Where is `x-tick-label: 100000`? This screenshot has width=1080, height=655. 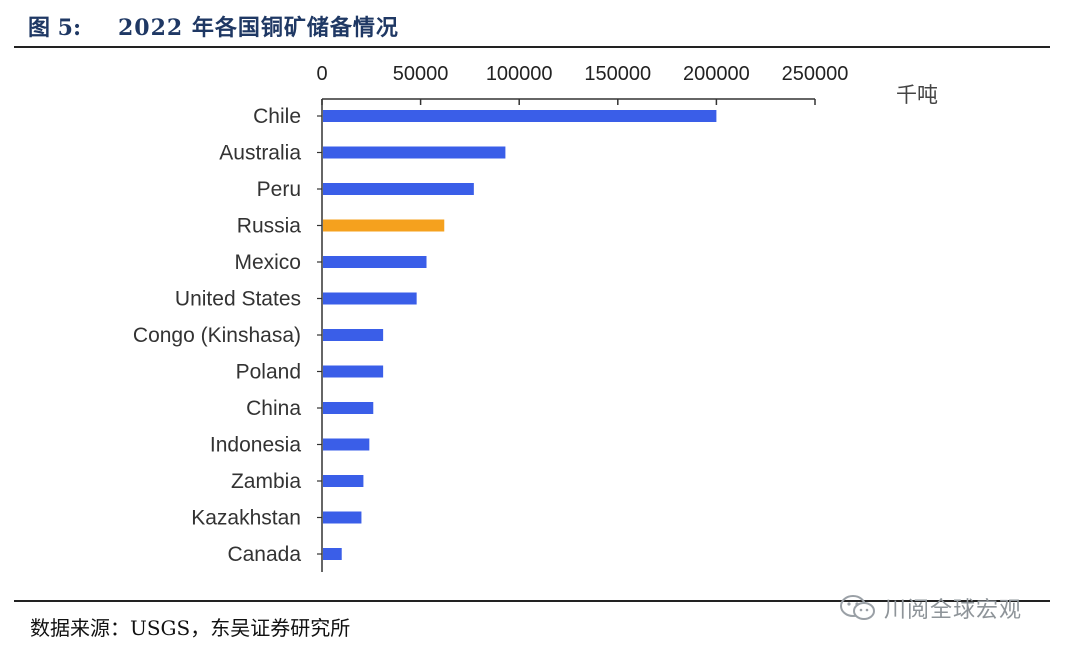
x-tick-label: 100000 is located at coordinates (519, 74).